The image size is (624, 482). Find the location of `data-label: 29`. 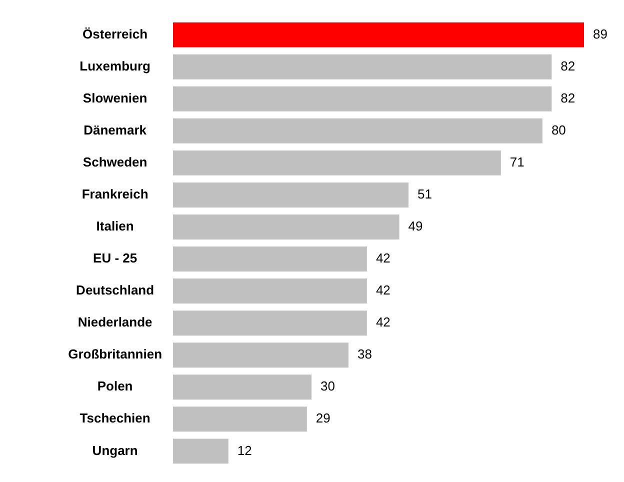

data-label: 29 is located at coordinates (323, 418).